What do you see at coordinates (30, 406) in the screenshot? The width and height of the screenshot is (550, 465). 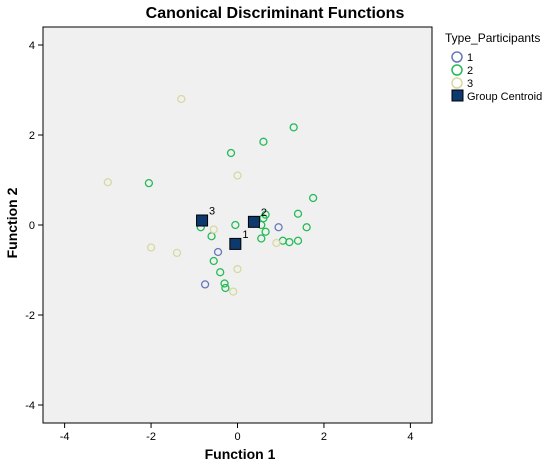 I see `y-tick-label: -4` at bounding box center [30, 406].